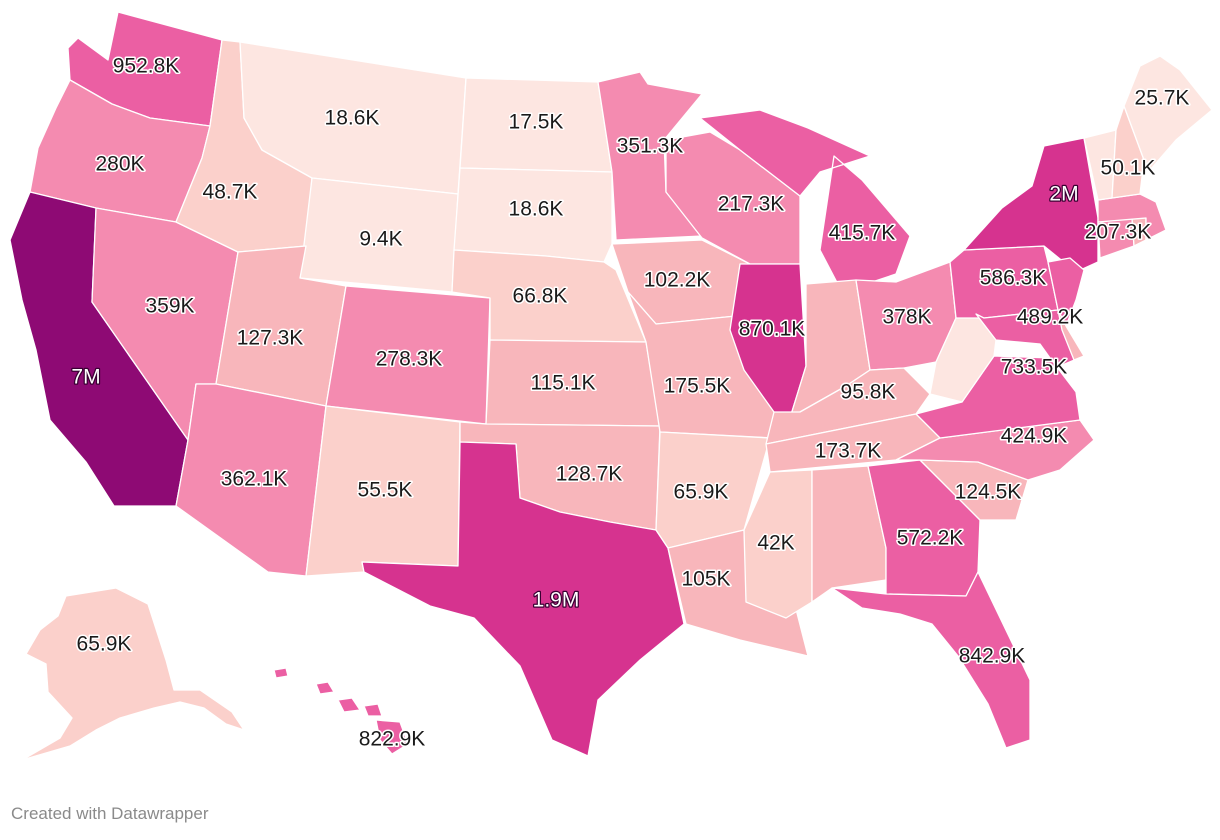 This screenshot has height=840, width=1220. I want to click on state-label-hi: 822.9K, so click(392, 739).